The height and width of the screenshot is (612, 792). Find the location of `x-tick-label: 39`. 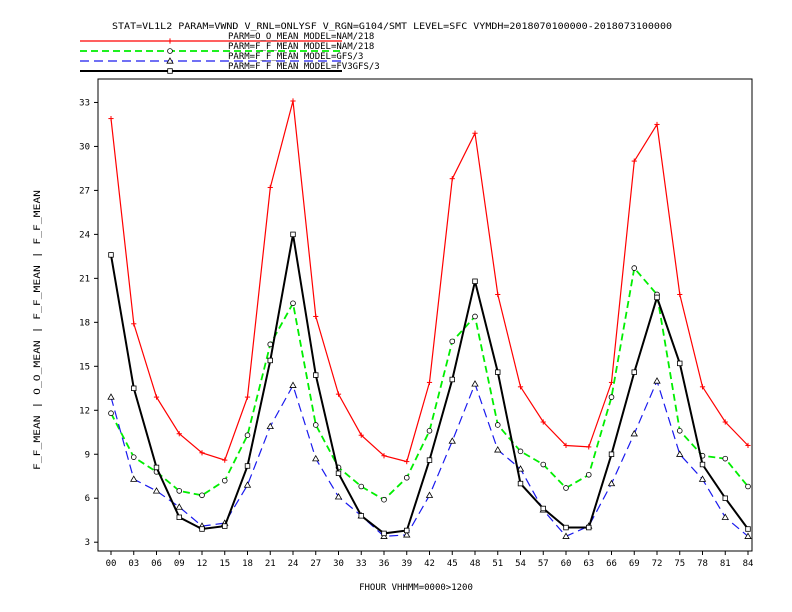

x-tick-label: 39 is located at coordinates (406, 564).